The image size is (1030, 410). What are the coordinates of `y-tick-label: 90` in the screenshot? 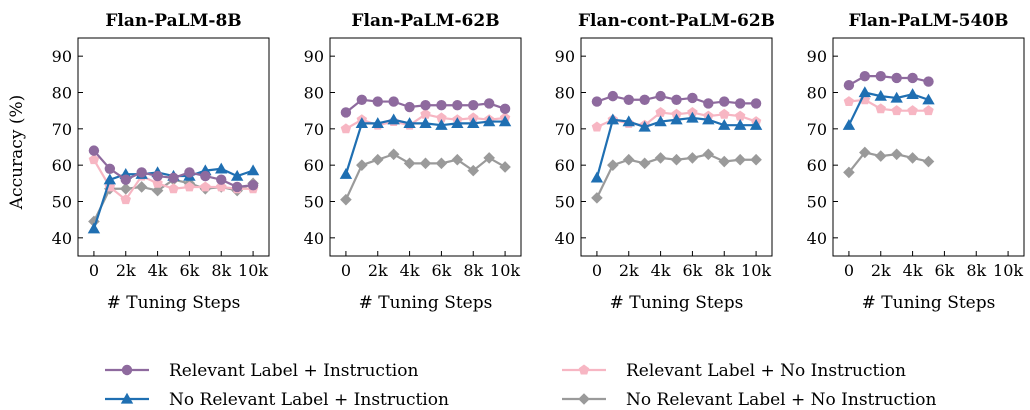 It's located at (565, 56).